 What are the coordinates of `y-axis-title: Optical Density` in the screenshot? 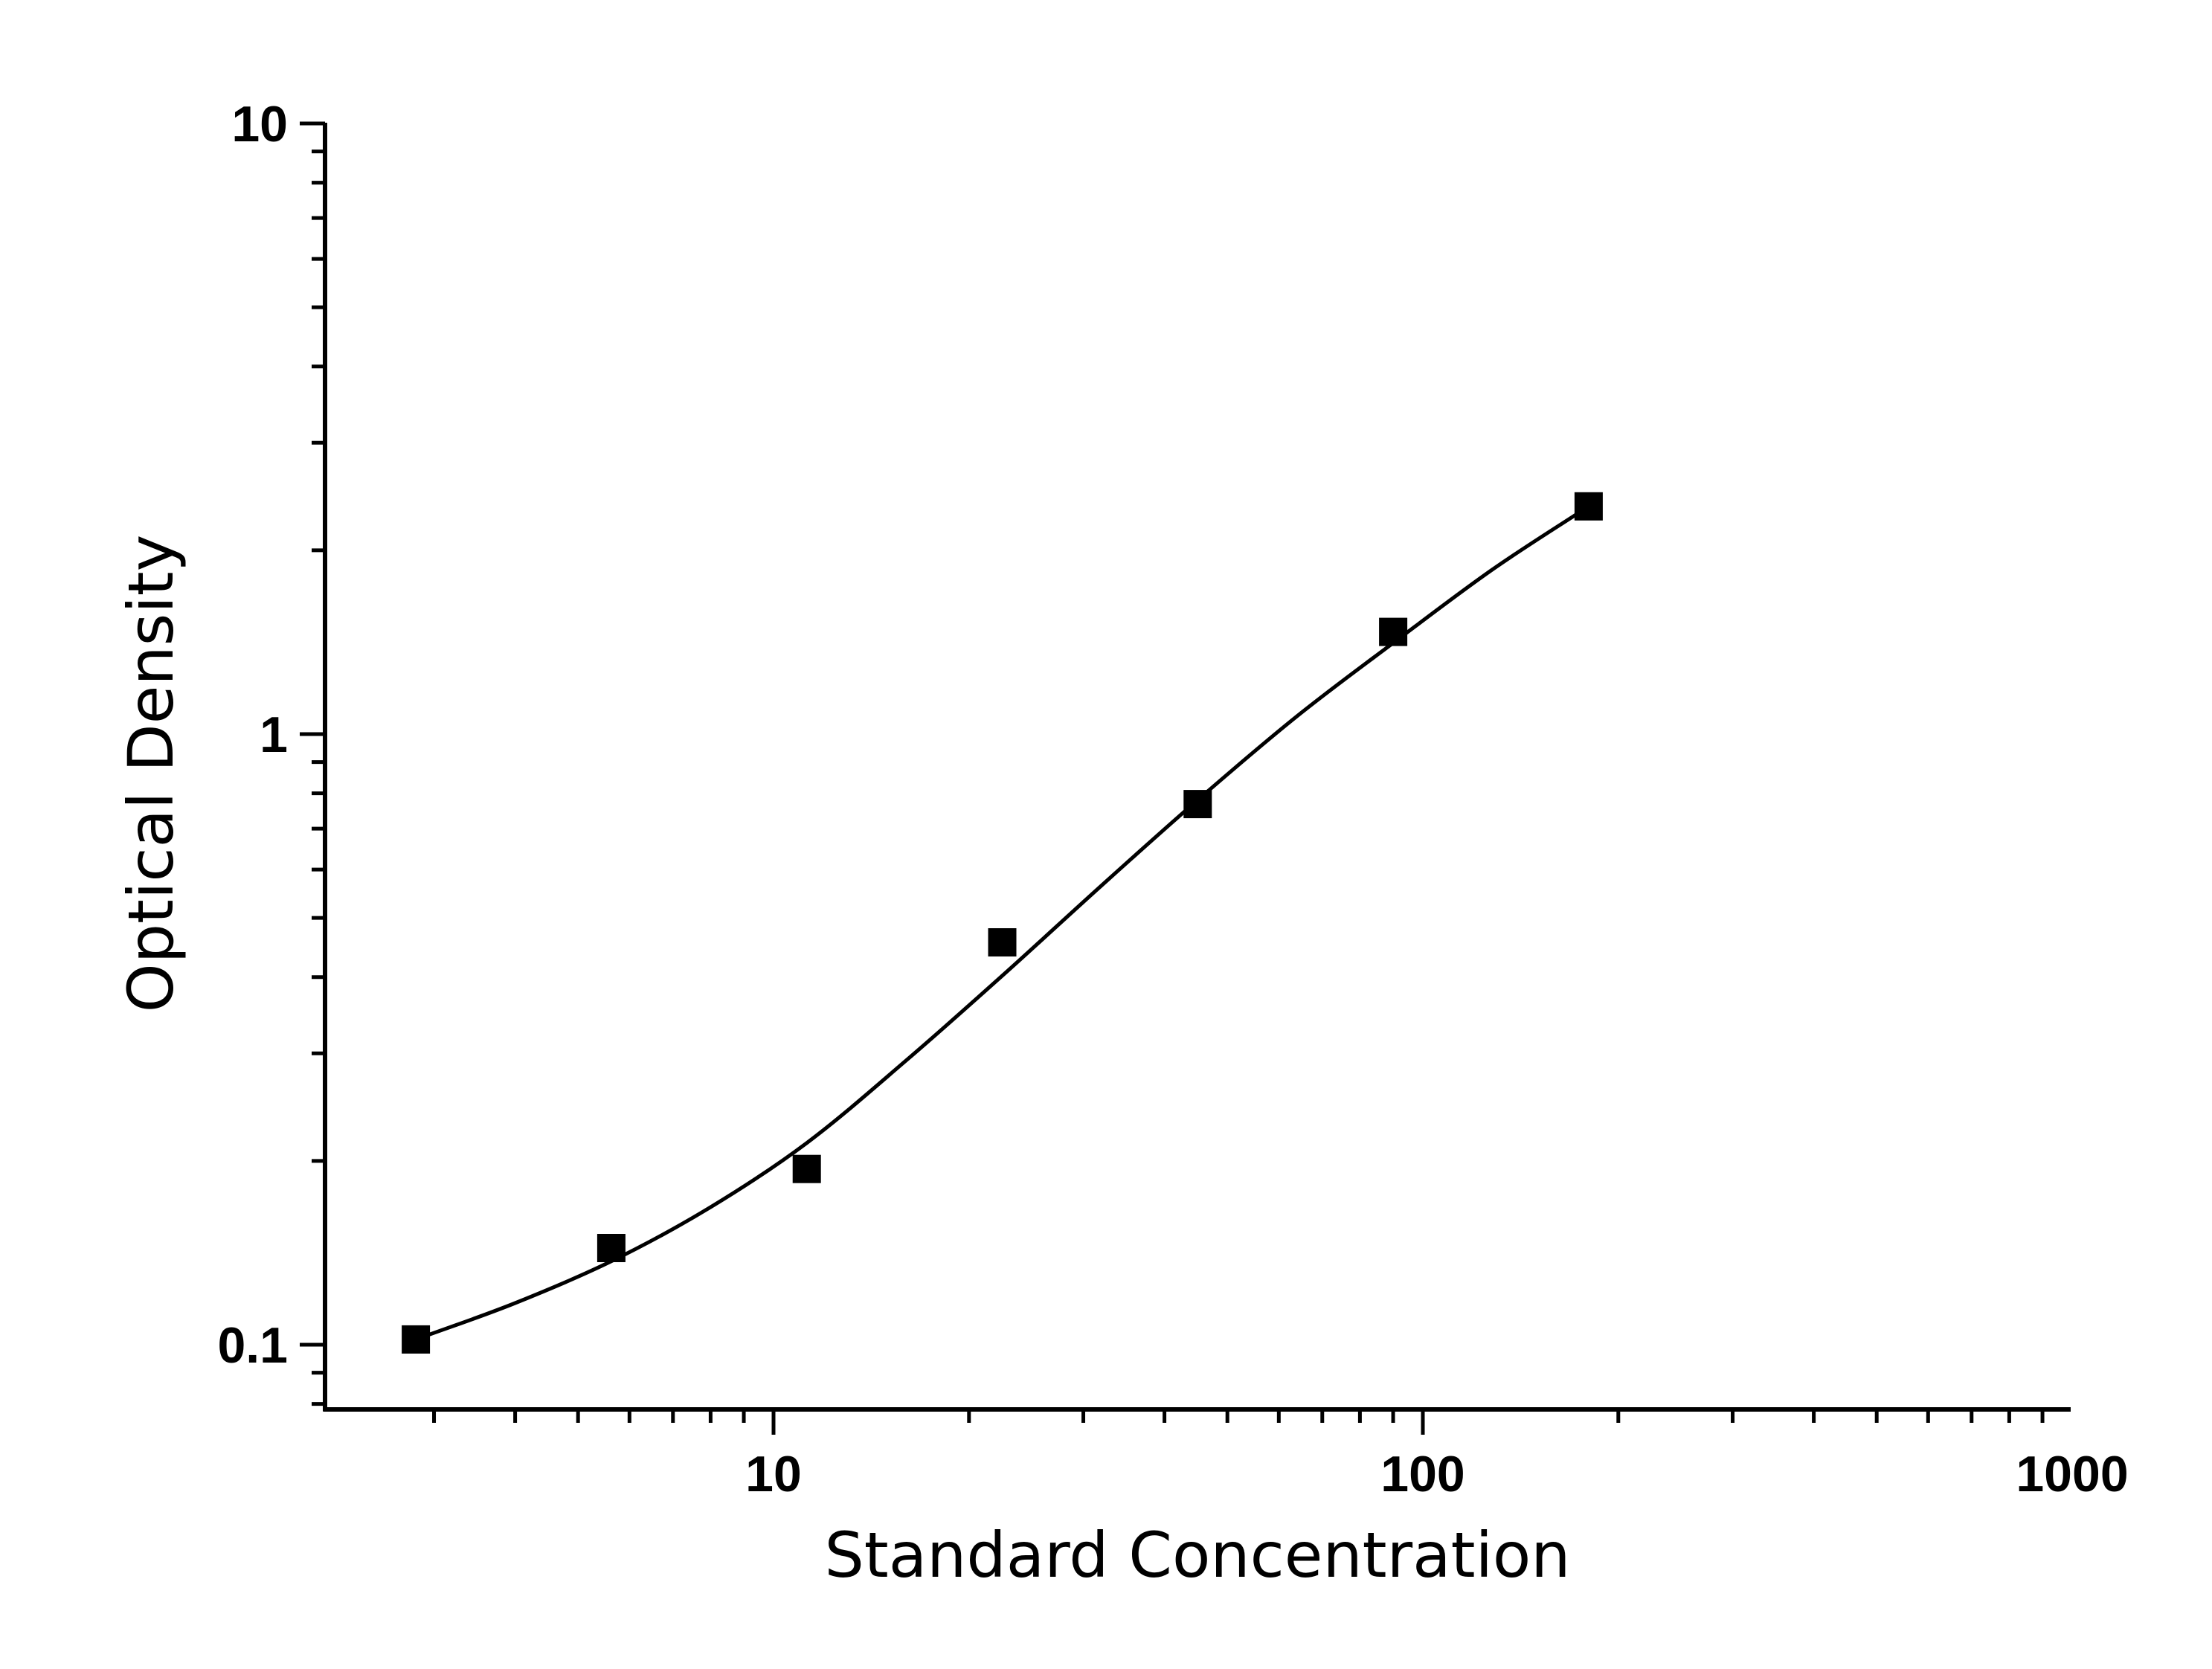 It's located at (151, 774).